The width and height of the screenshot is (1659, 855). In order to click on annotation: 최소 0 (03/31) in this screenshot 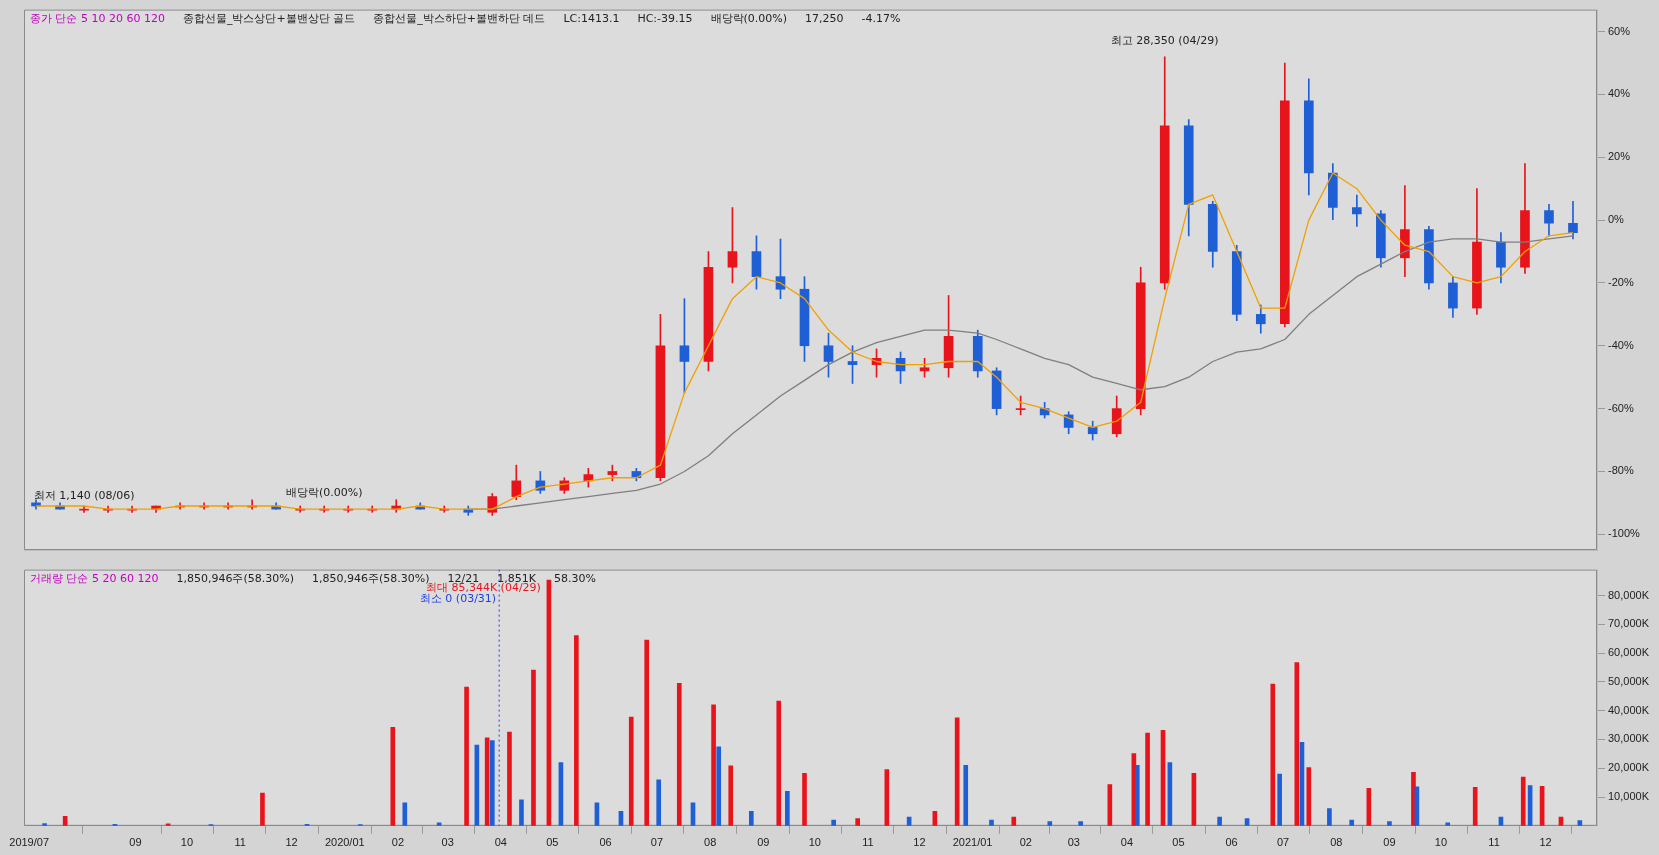, I will do `click(458, 599)`.